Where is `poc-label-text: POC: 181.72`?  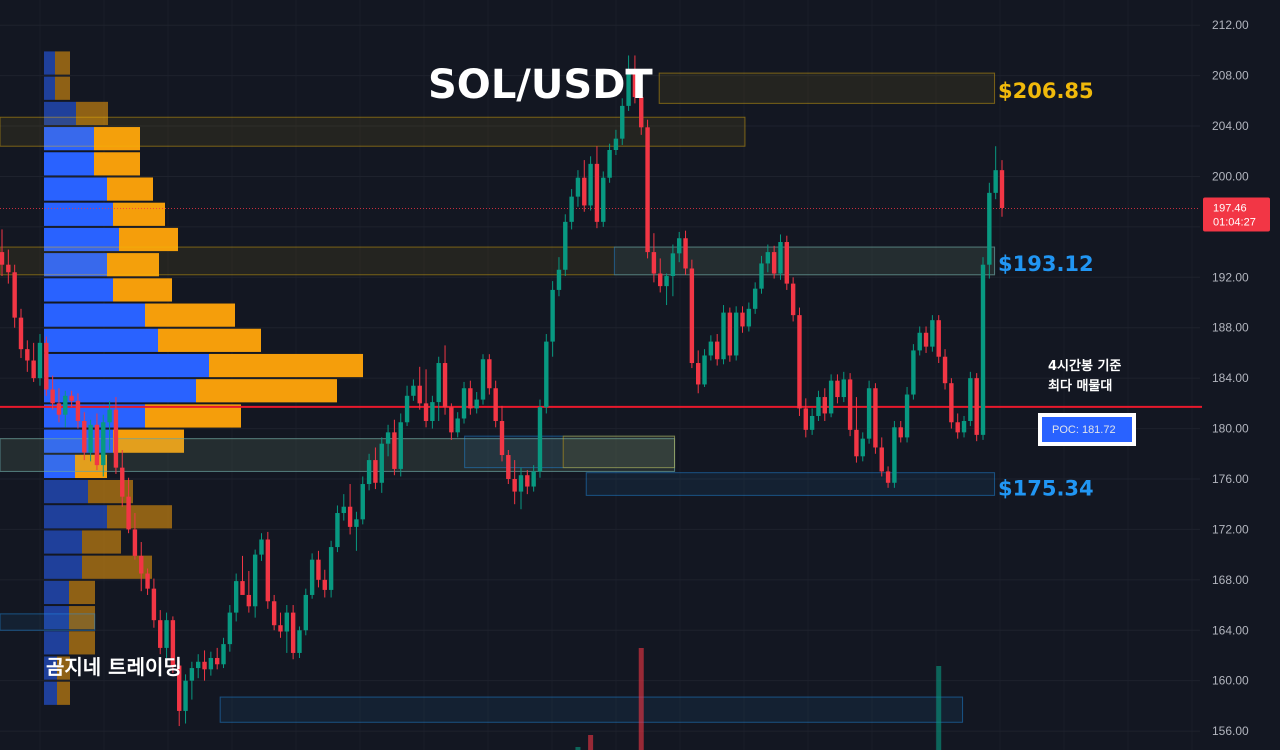 poc-label-text: POC: 181.72 is located at coordinates (1084, 430).